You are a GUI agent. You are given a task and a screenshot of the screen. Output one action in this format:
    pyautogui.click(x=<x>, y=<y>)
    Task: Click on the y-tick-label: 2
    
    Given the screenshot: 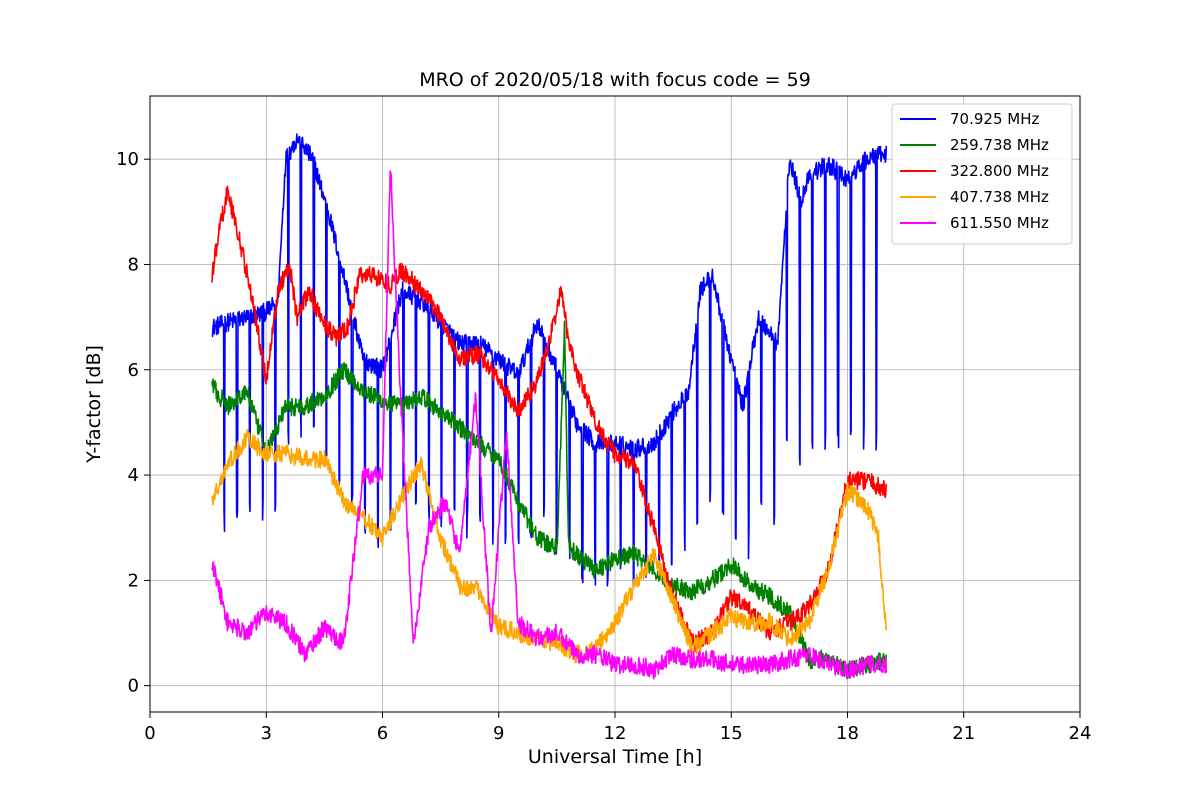 What is the action you would take?
    pyautogui.click(x=133, y=580)
    